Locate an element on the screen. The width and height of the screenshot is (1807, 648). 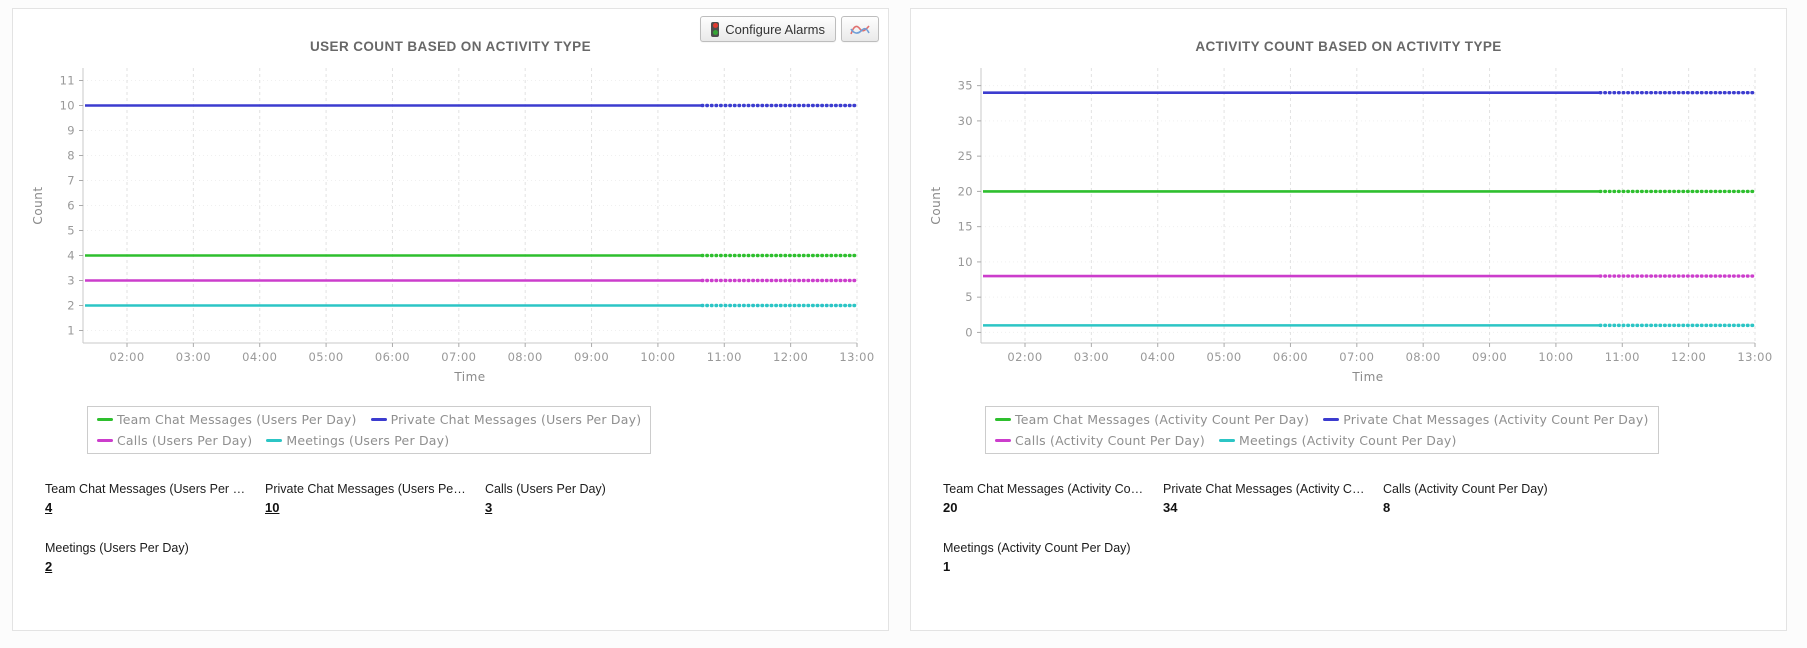
svg-text: 0 is located at coordinates (969, 332).